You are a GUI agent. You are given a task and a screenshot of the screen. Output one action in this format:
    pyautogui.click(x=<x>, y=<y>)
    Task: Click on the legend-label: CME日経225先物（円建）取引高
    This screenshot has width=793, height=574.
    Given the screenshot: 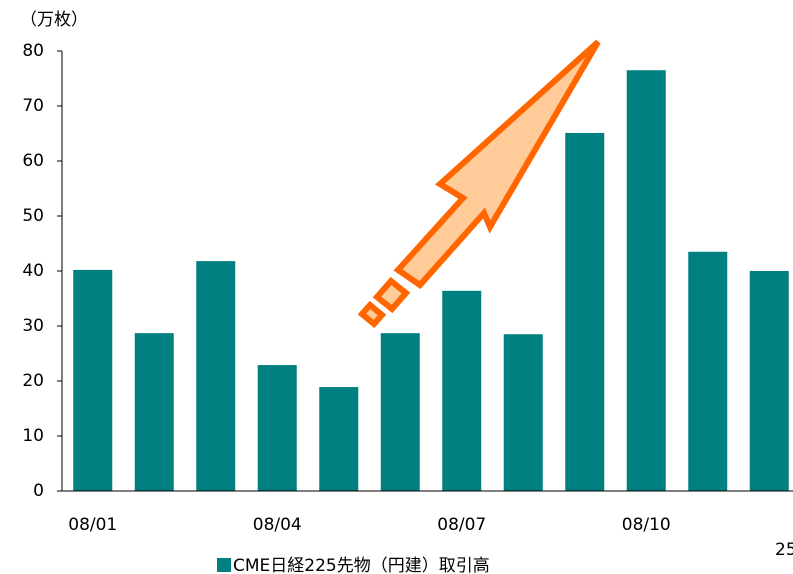 What is the action you would take?
    pyautogui.click(x=361, y=565)
    